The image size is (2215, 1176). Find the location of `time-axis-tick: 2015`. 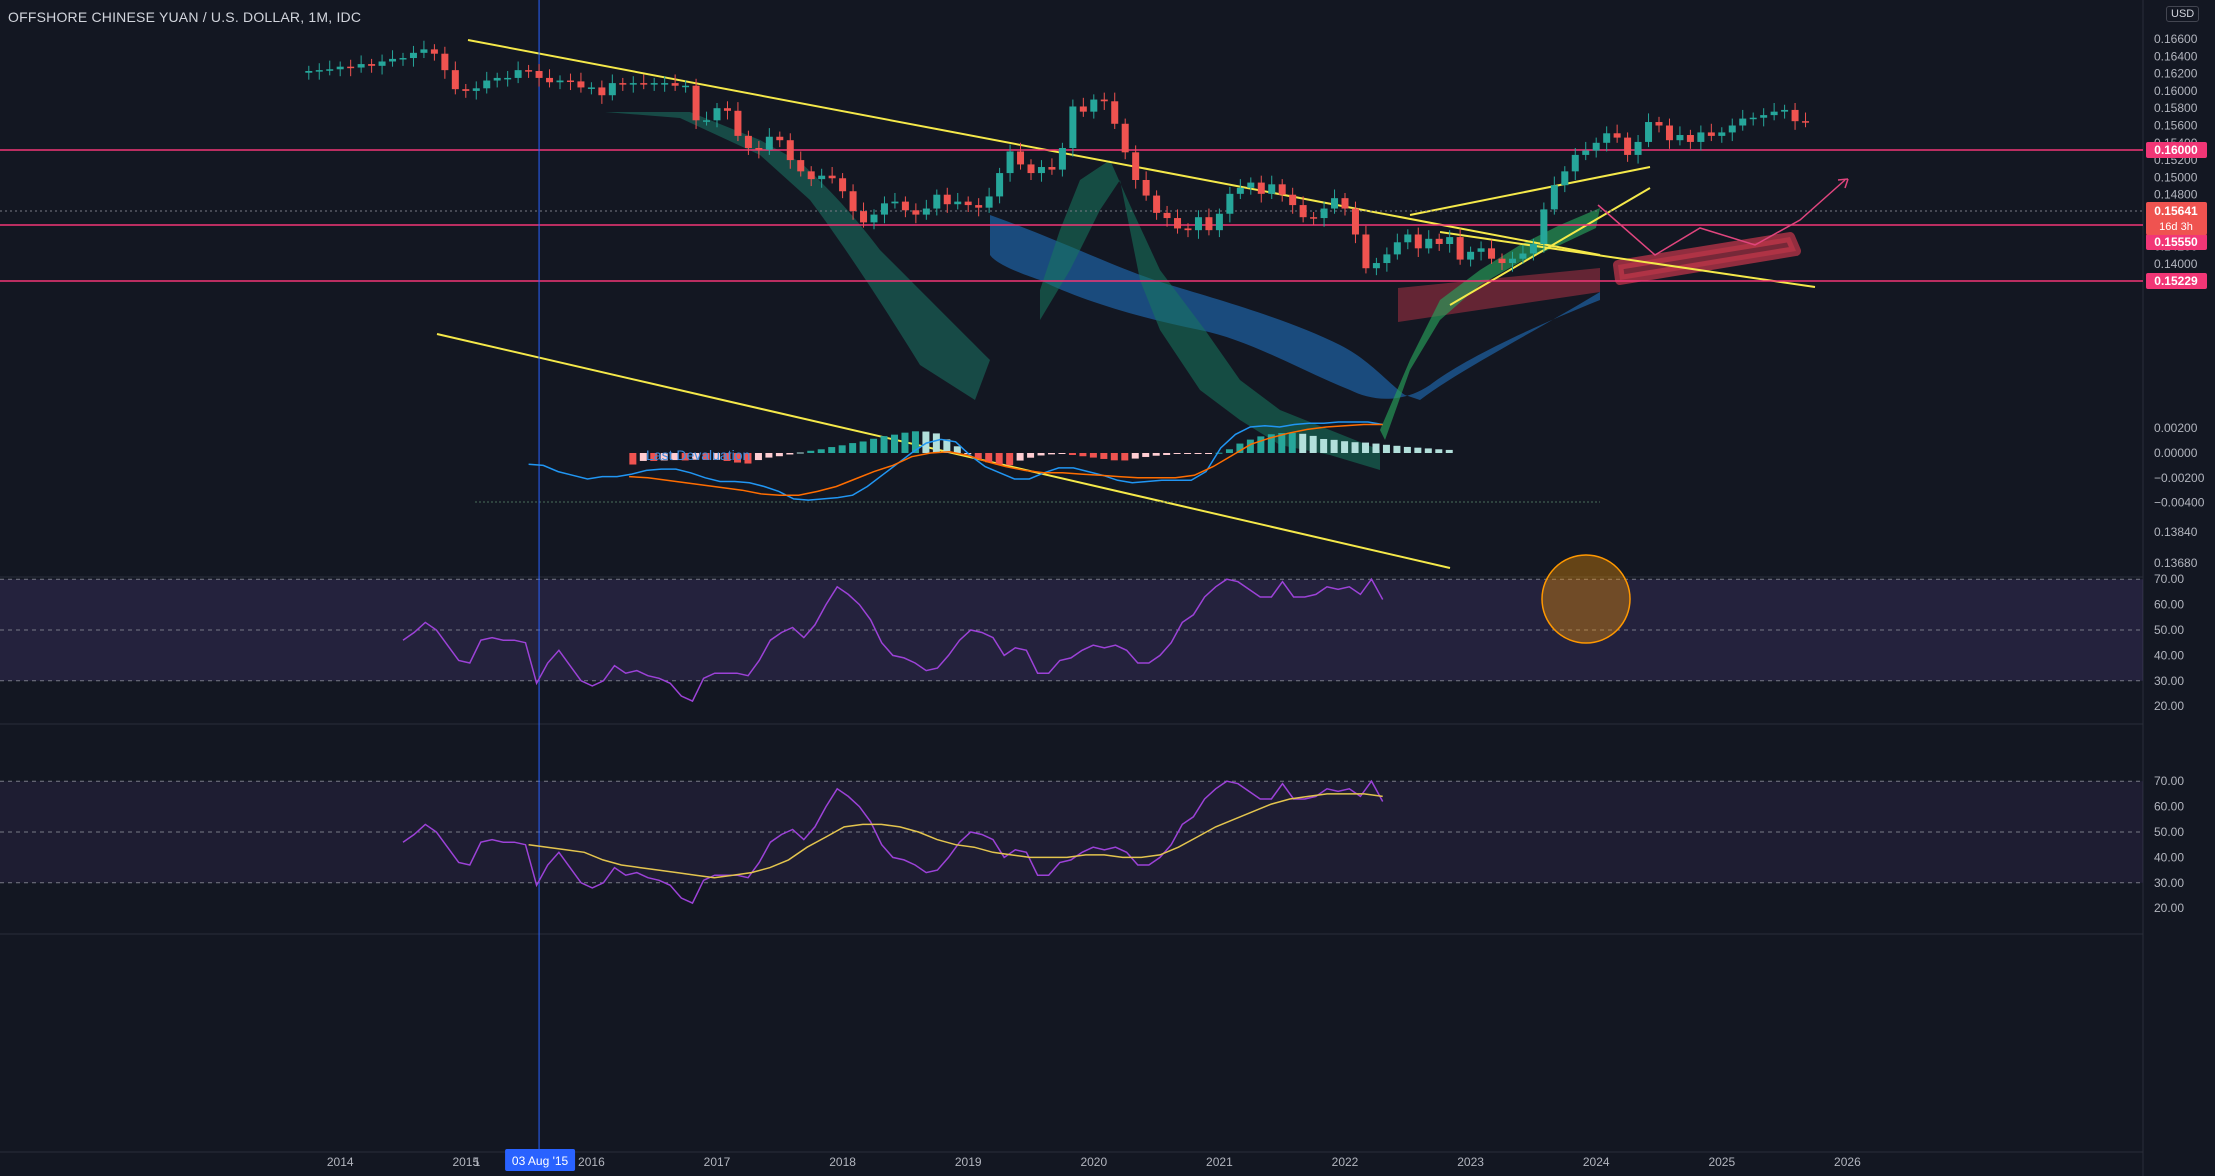

time-axis-tick: 2015 is located at coordinates (465, 1162).